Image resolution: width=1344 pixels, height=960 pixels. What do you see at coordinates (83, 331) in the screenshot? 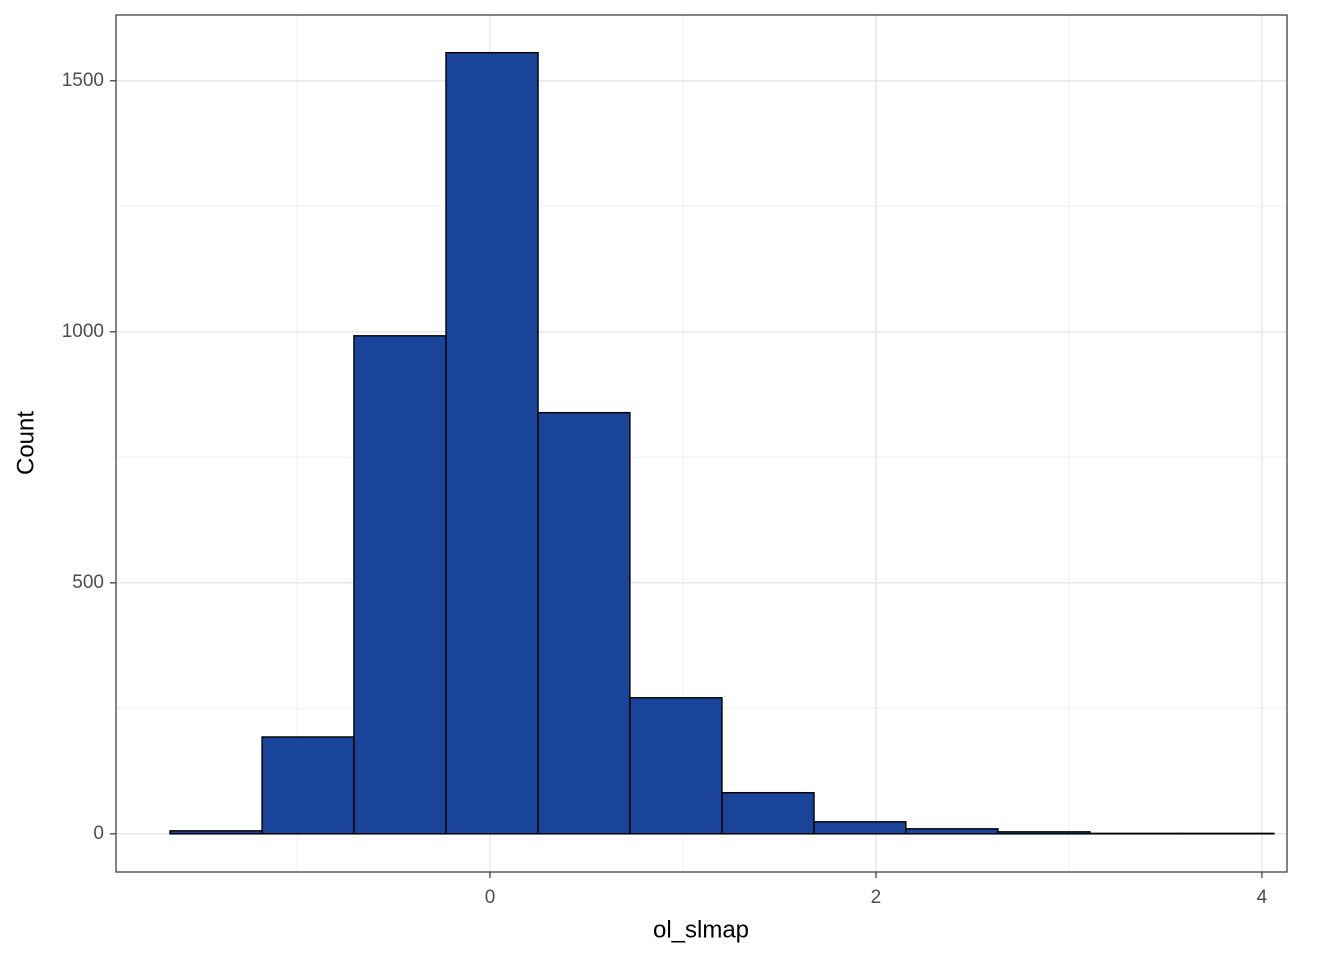
I see `y-tick-label: 1000` at bounding box center [83, 331].